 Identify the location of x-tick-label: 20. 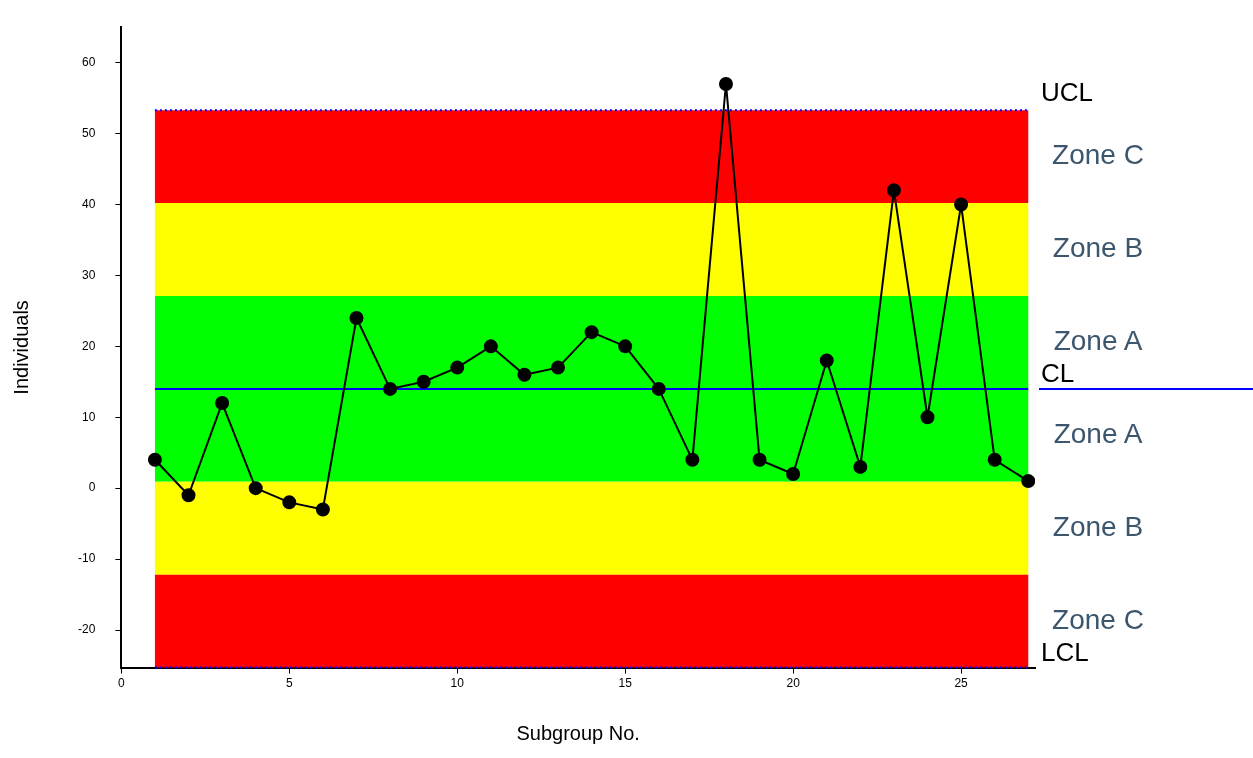
(793, 683).